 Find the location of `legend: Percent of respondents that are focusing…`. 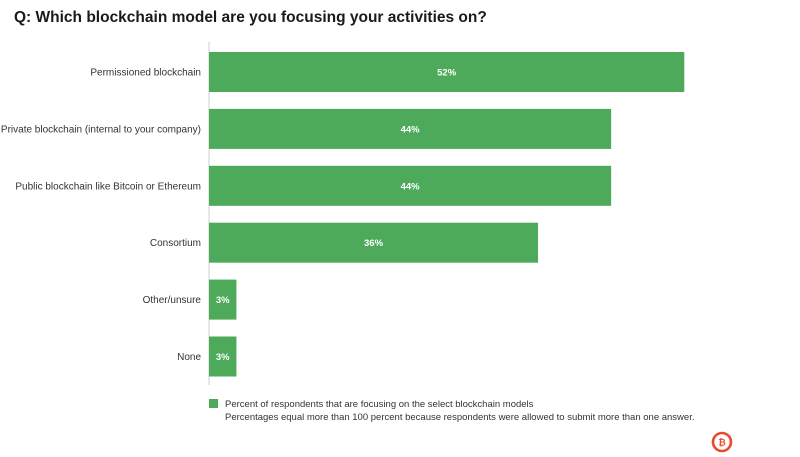

legend: Percent of respondents that are focusing… is located at coordinates (452, 411).